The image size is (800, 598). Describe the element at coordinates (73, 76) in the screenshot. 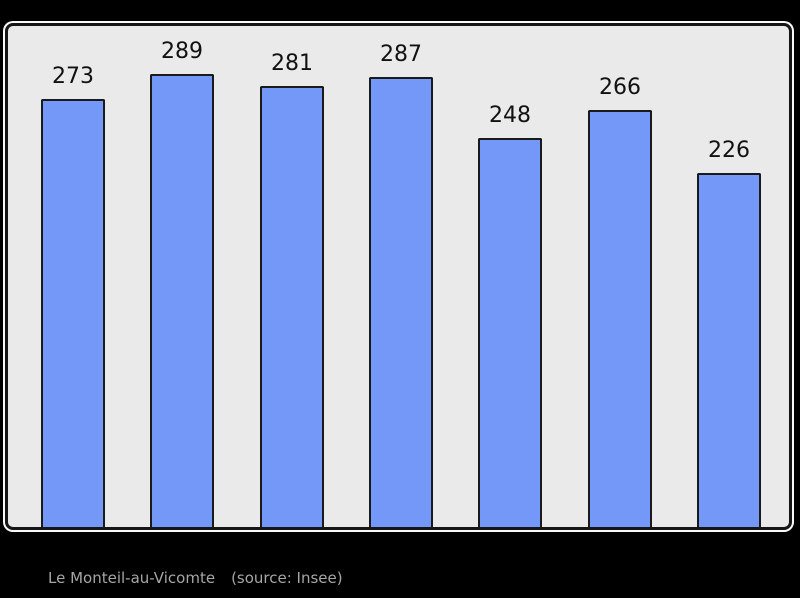

I see `bar-value-label: 273` at that location.